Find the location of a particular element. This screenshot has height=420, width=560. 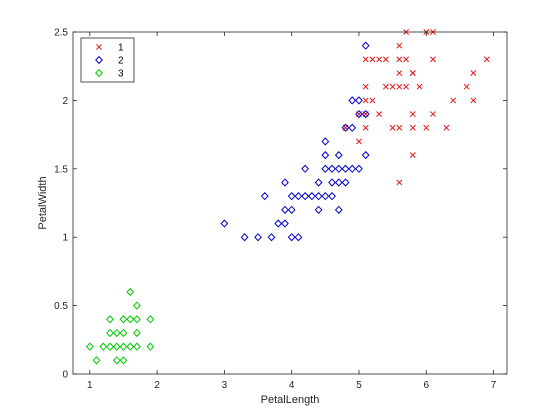

x-tick-label: 7 is located at coordinates (494, 385).